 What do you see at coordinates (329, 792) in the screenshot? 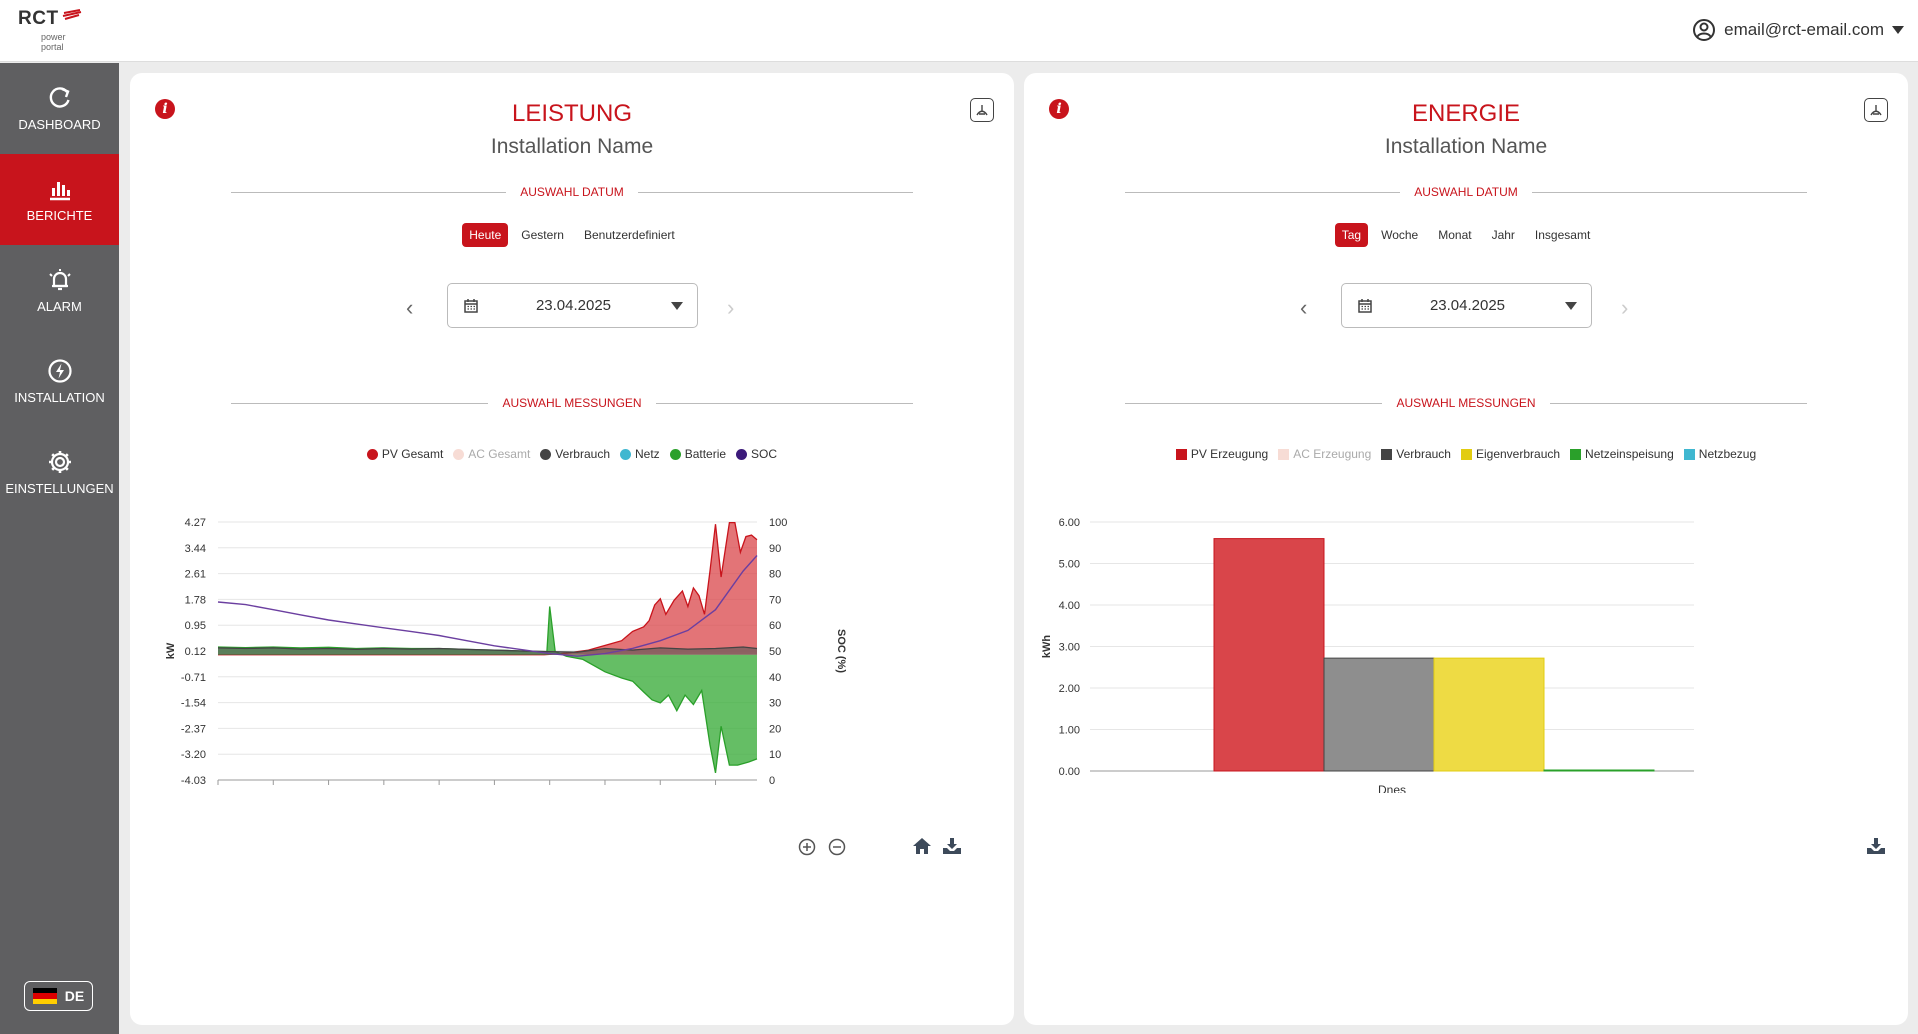
I see `x-tick-label: 02:00` at bounding box center [329, 792].